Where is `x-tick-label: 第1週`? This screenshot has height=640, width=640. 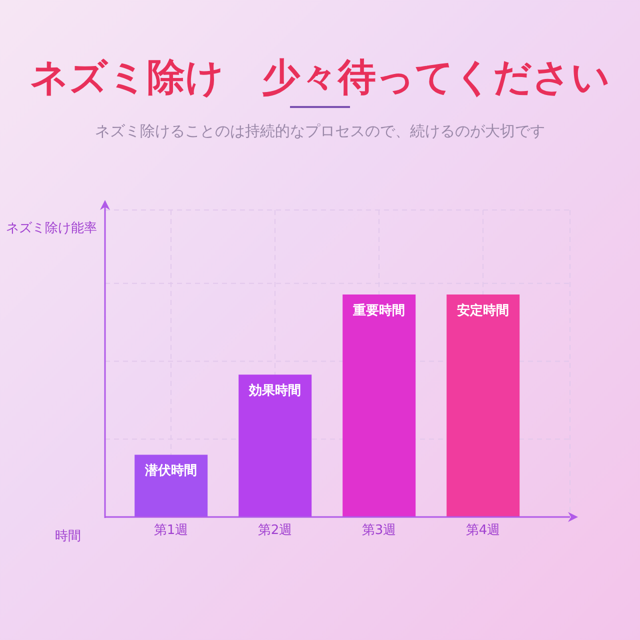
x-tick-label: 第1週 is located at coordinates (171, 530).